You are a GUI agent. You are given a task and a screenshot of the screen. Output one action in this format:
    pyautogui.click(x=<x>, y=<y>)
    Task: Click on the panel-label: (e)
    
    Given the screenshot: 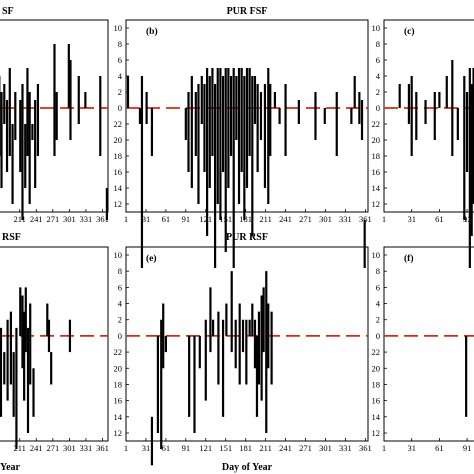 What is the action you would take?
    pyautogui.click(x=151, y=258)
    